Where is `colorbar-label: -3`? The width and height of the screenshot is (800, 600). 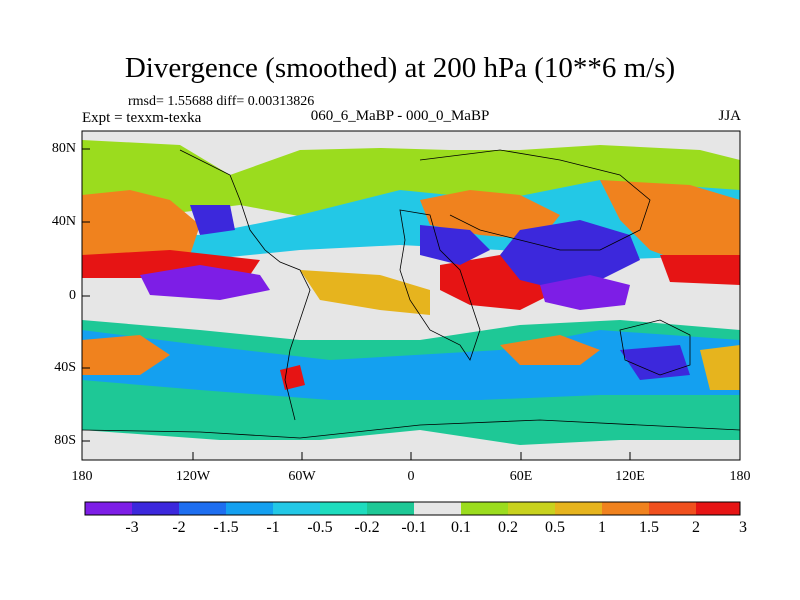 colorbar-label: -3 is located at coordinates (132, 527).